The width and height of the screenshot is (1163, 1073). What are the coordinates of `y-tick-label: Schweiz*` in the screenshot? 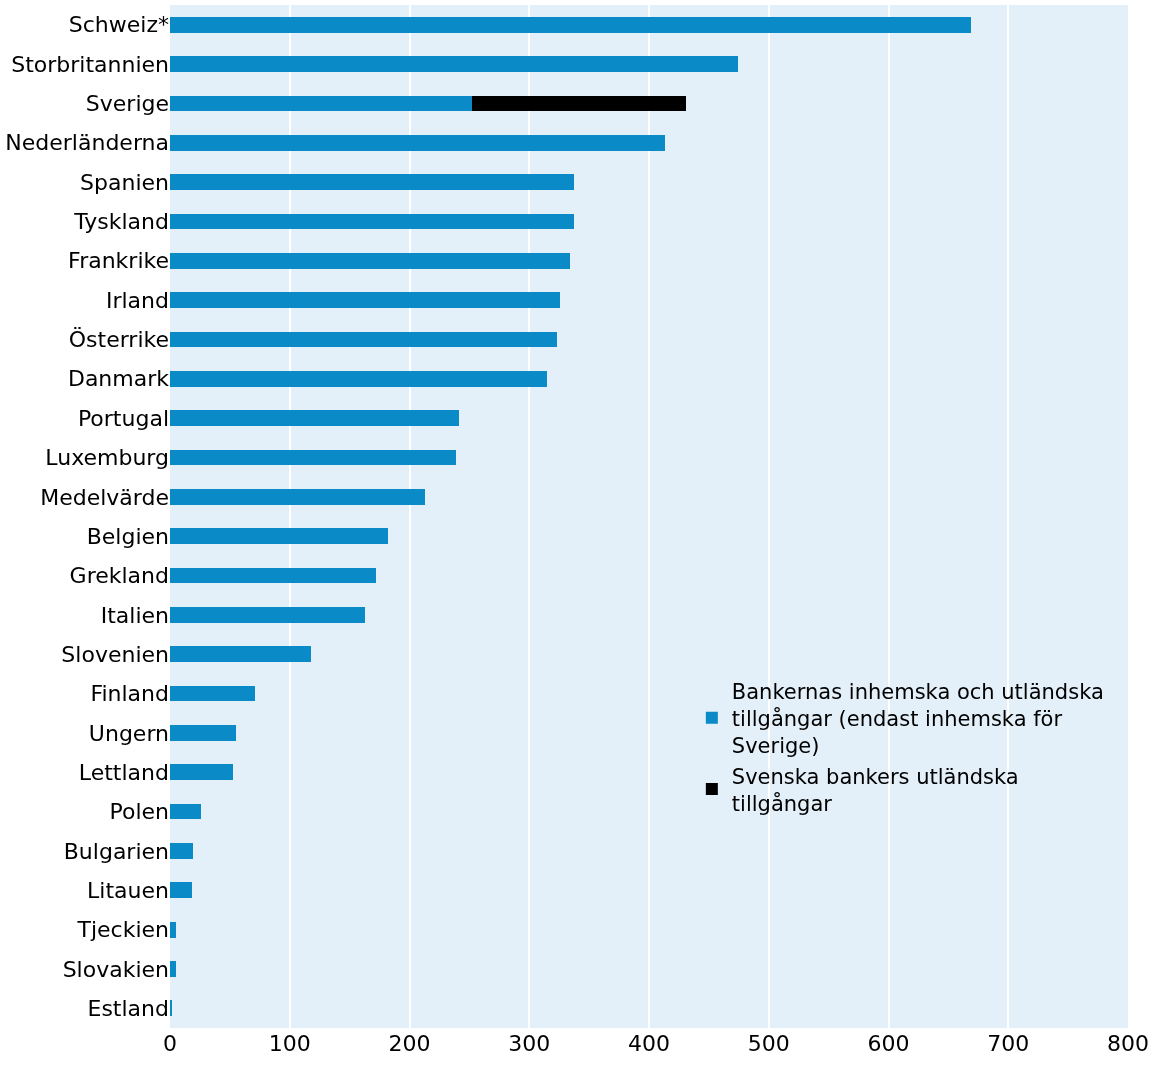 It's located at (118, 25).